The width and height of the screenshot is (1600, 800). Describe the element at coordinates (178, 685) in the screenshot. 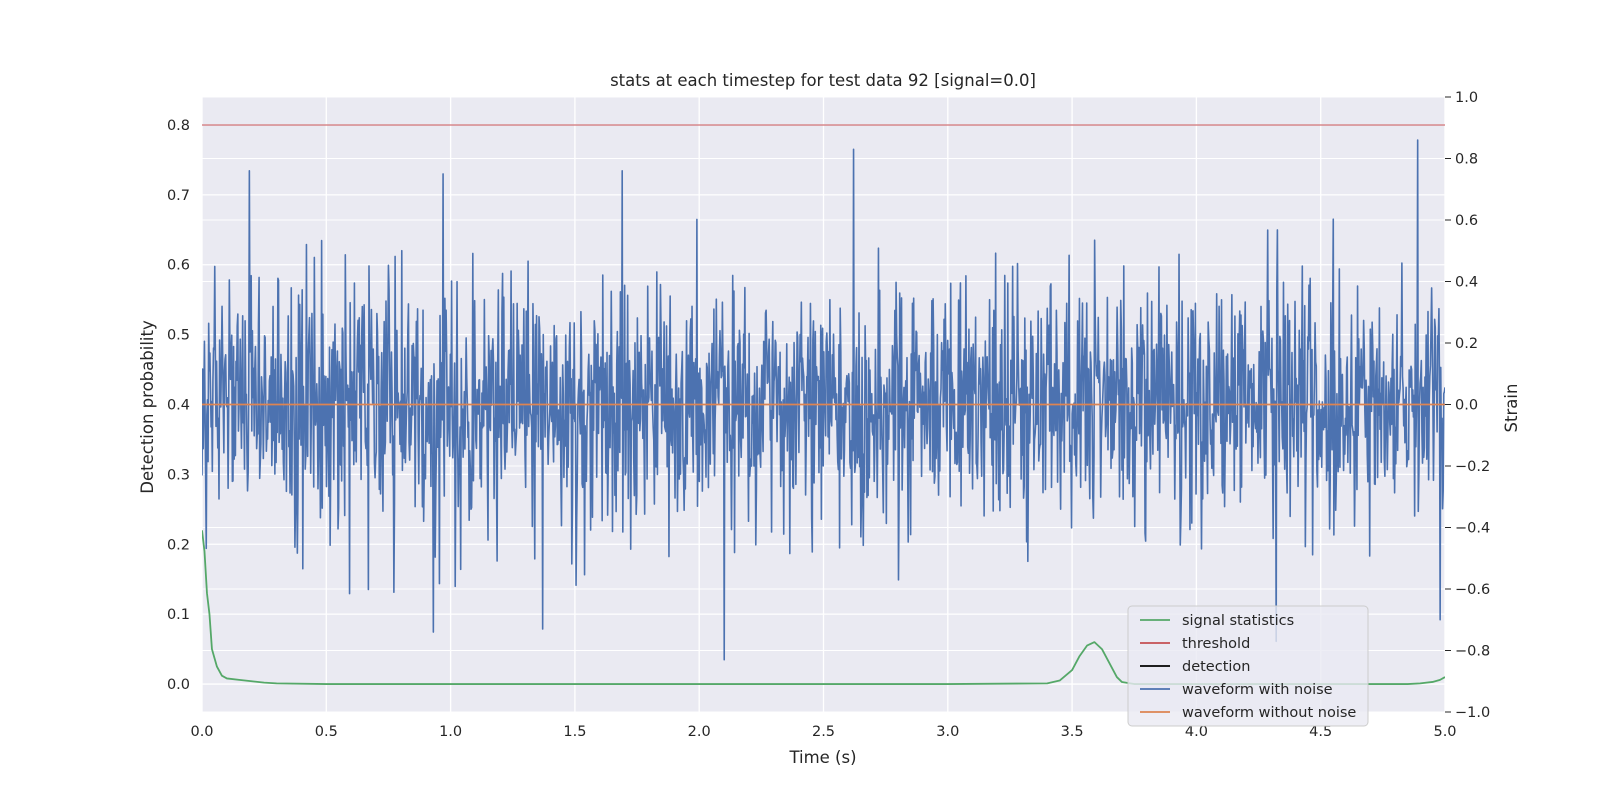

I see `y-tick-label: 0.0` at that location.